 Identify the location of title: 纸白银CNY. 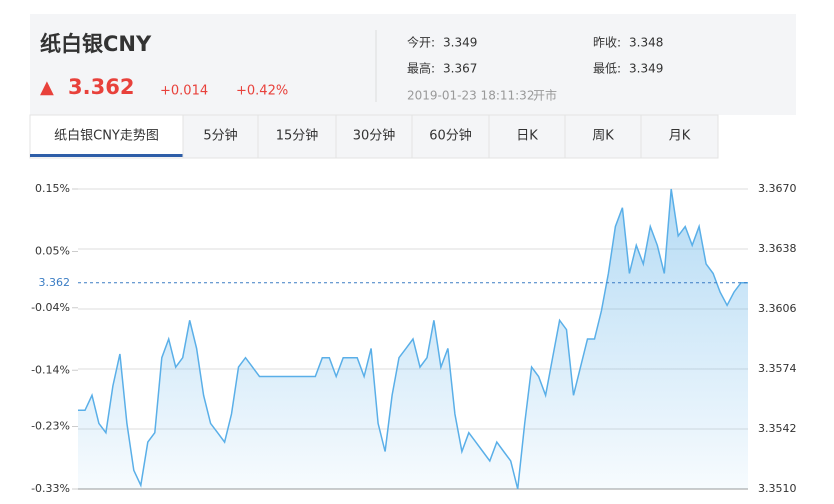
(96, 44).